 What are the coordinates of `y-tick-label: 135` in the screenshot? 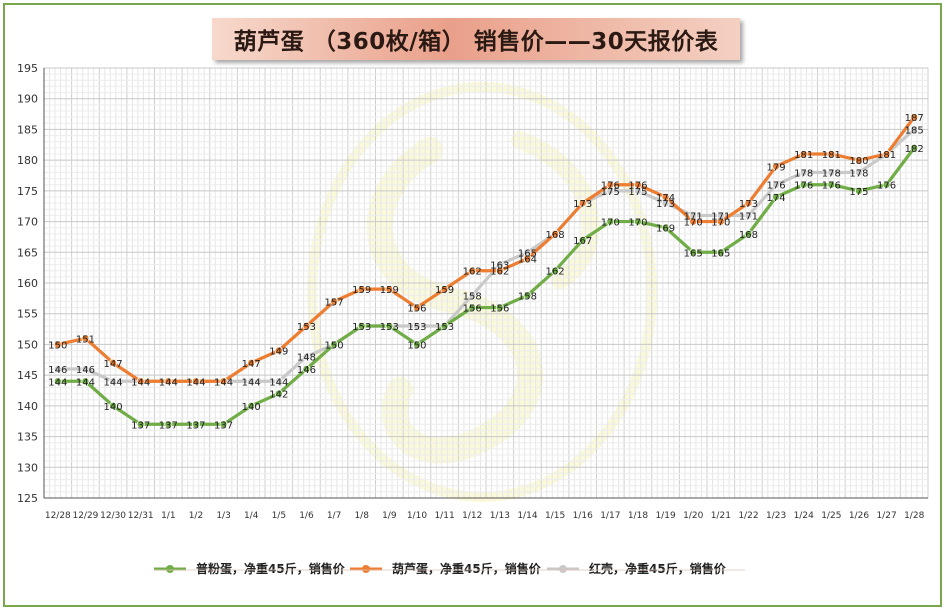 It's located at (27, 437).